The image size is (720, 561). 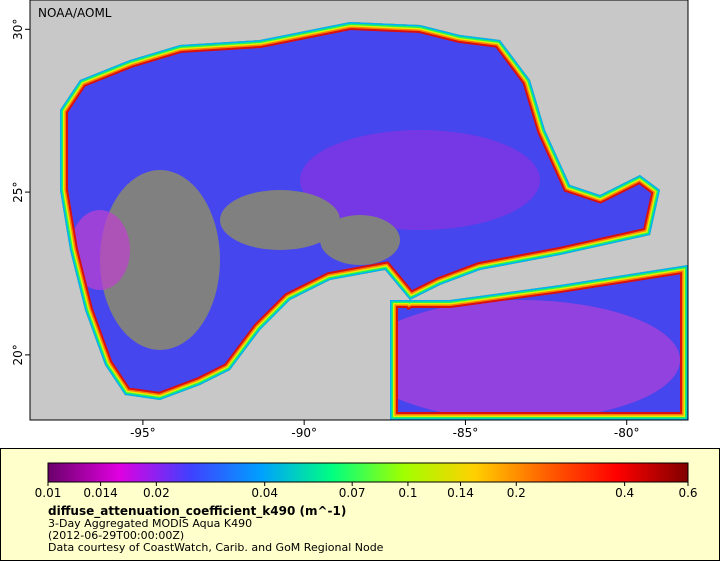 What do you see at coordinates (100, 493) in the screenshot?
I see `colorbar-tick-label: 0.014` at bounding box center [100, 493].